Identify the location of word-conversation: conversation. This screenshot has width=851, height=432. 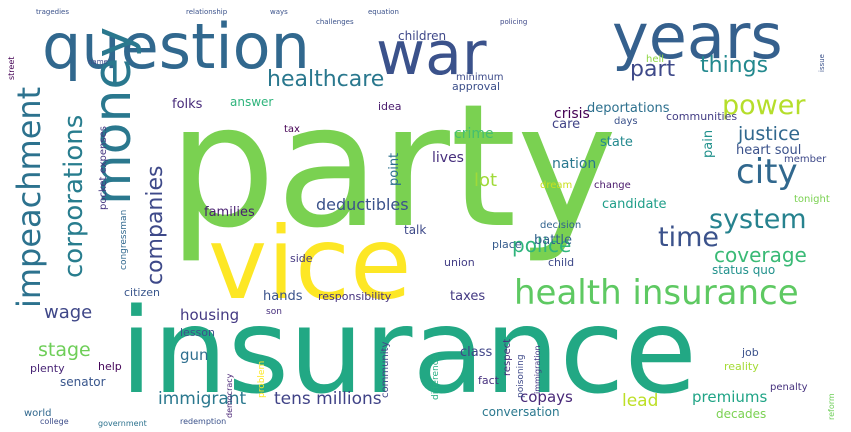
(521, 412).